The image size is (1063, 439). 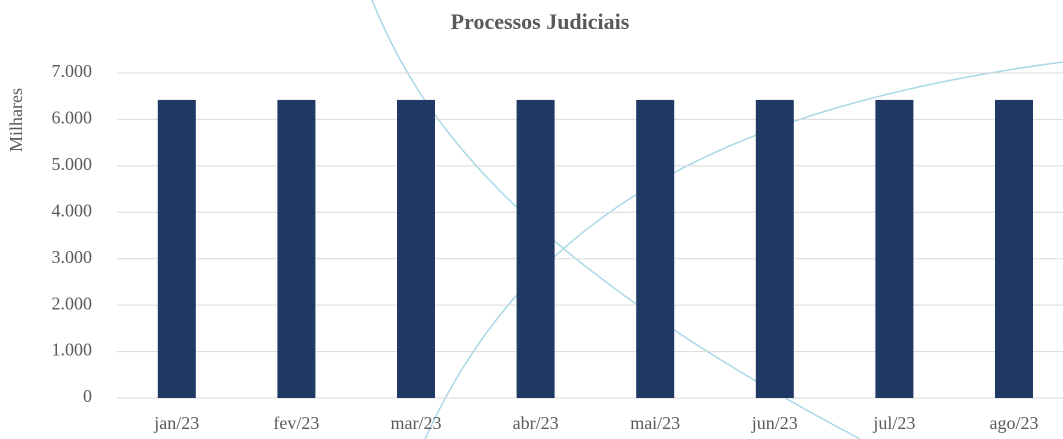 What do you see at coordinates (72, 257) in the screenshot?
I see `y-tick-label: 3.000` at bounding box center [72, 257].